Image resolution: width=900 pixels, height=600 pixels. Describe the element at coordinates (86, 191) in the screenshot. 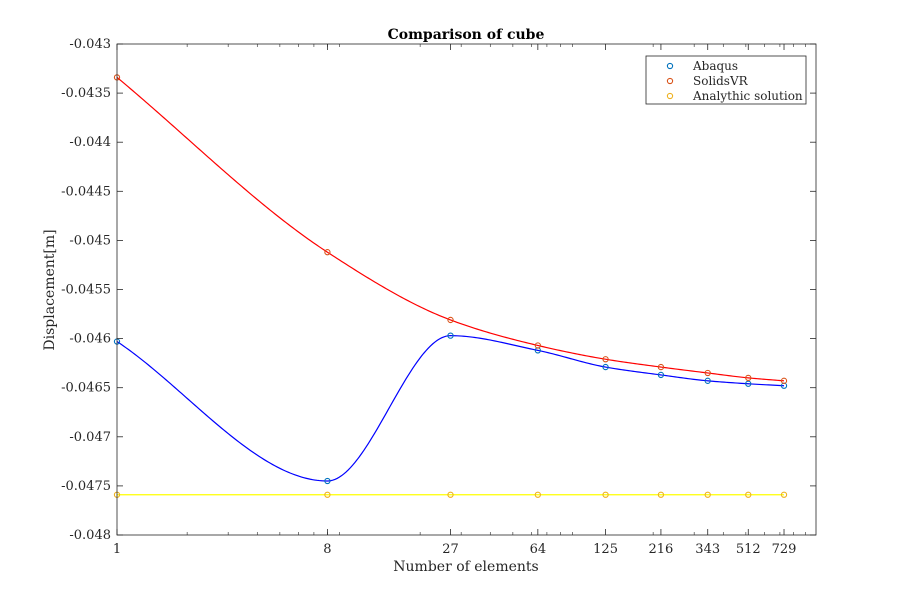

I see `y-tick-label: -0.0445` at that location.